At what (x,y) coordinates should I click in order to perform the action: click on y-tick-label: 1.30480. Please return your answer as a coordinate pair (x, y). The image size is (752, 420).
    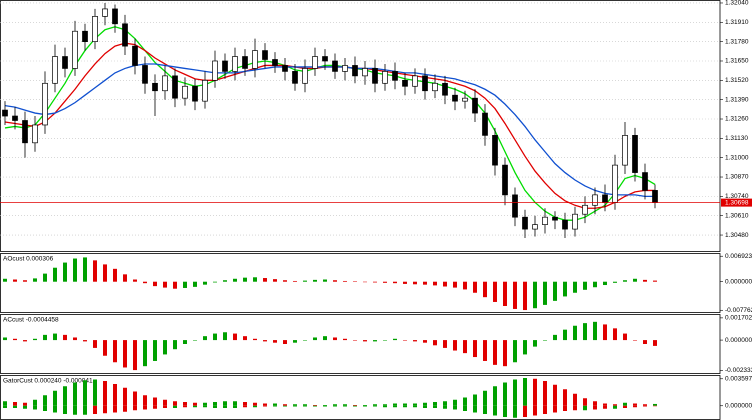
    Looking at the image, I should click on (737, 235).